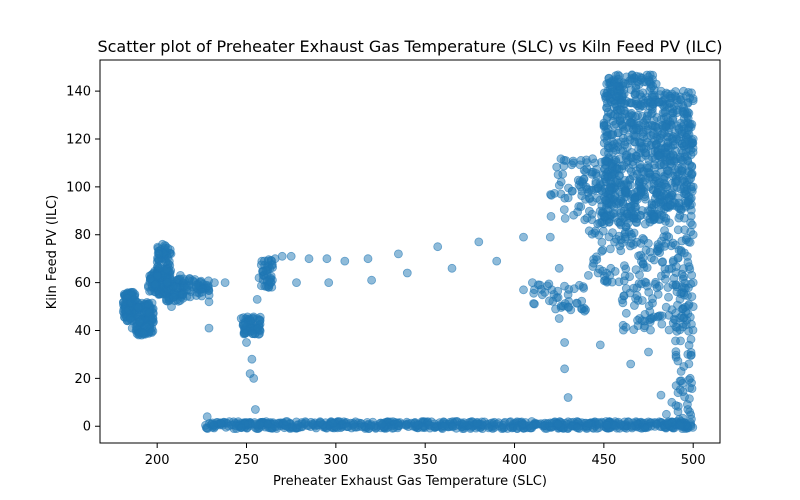  Describe the element at coordinates (82, 235) in the screenshot. I see `y-tick-label: 80` at that location.